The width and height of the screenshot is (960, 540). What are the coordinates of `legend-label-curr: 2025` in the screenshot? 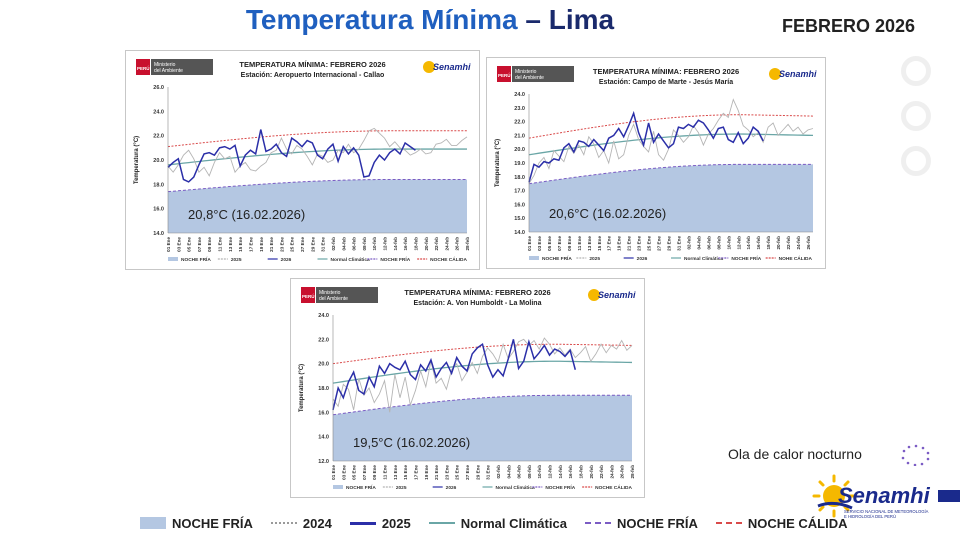 It's located at (396, 523).